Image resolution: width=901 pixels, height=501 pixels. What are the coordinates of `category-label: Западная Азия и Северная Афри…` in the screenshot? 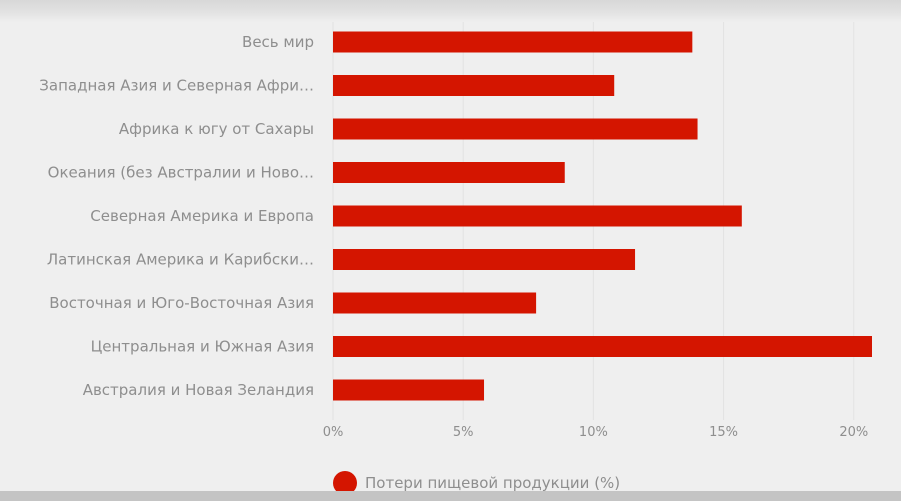 It's located at (176, 86).